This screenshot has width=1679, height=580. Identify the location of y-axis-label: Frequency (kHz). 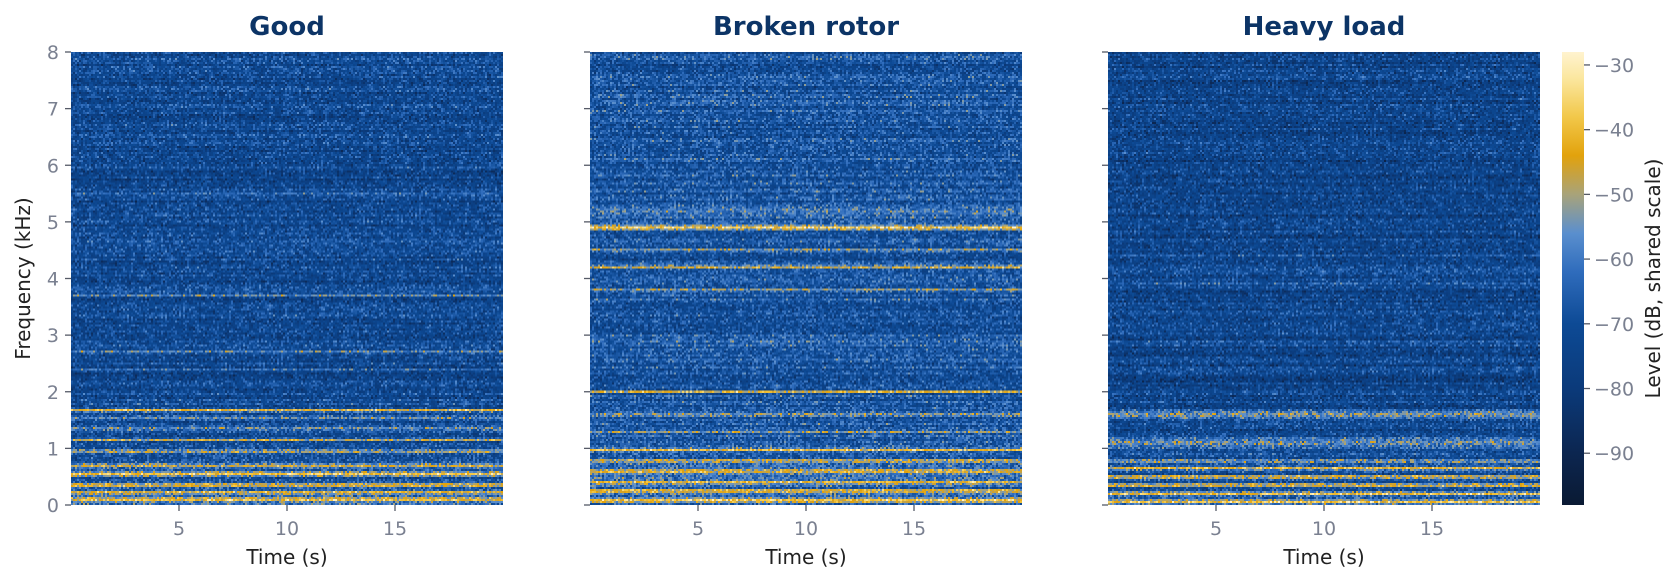
(23, 278).